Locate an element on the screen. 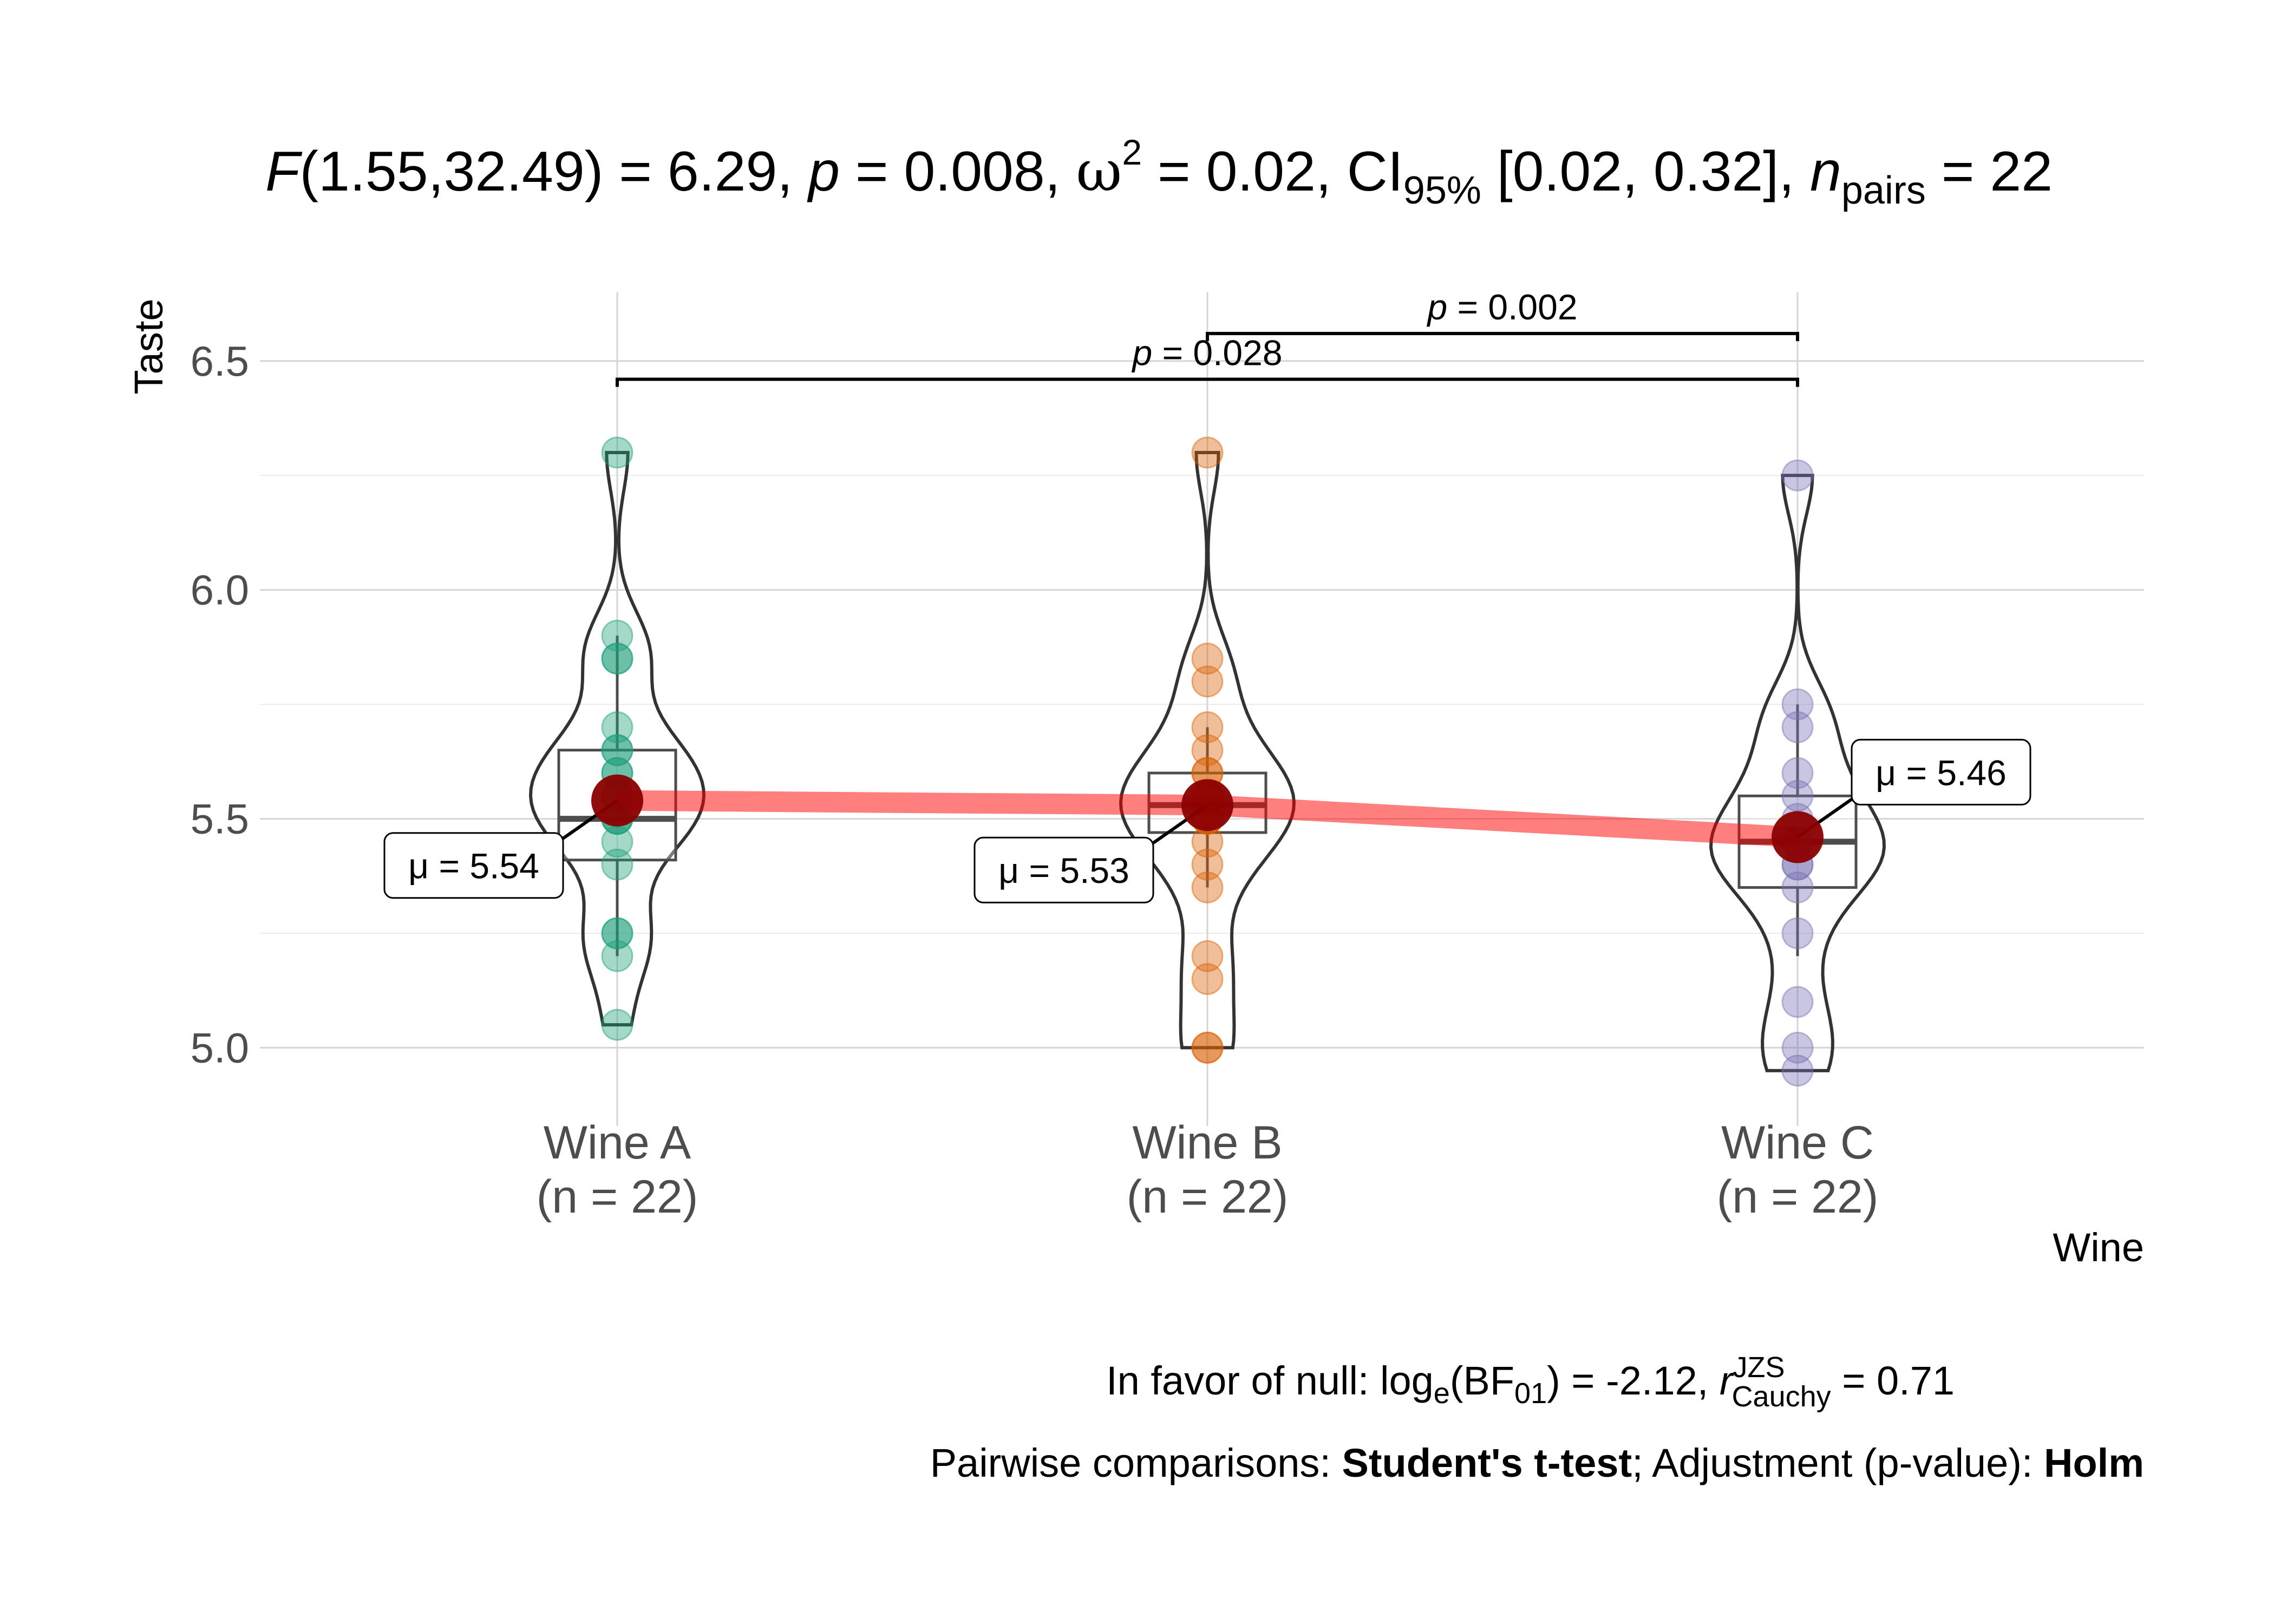 This screenshot has height=1624, width=2274. y-tick-label: 6.0 is located at coordinates (220, 590).